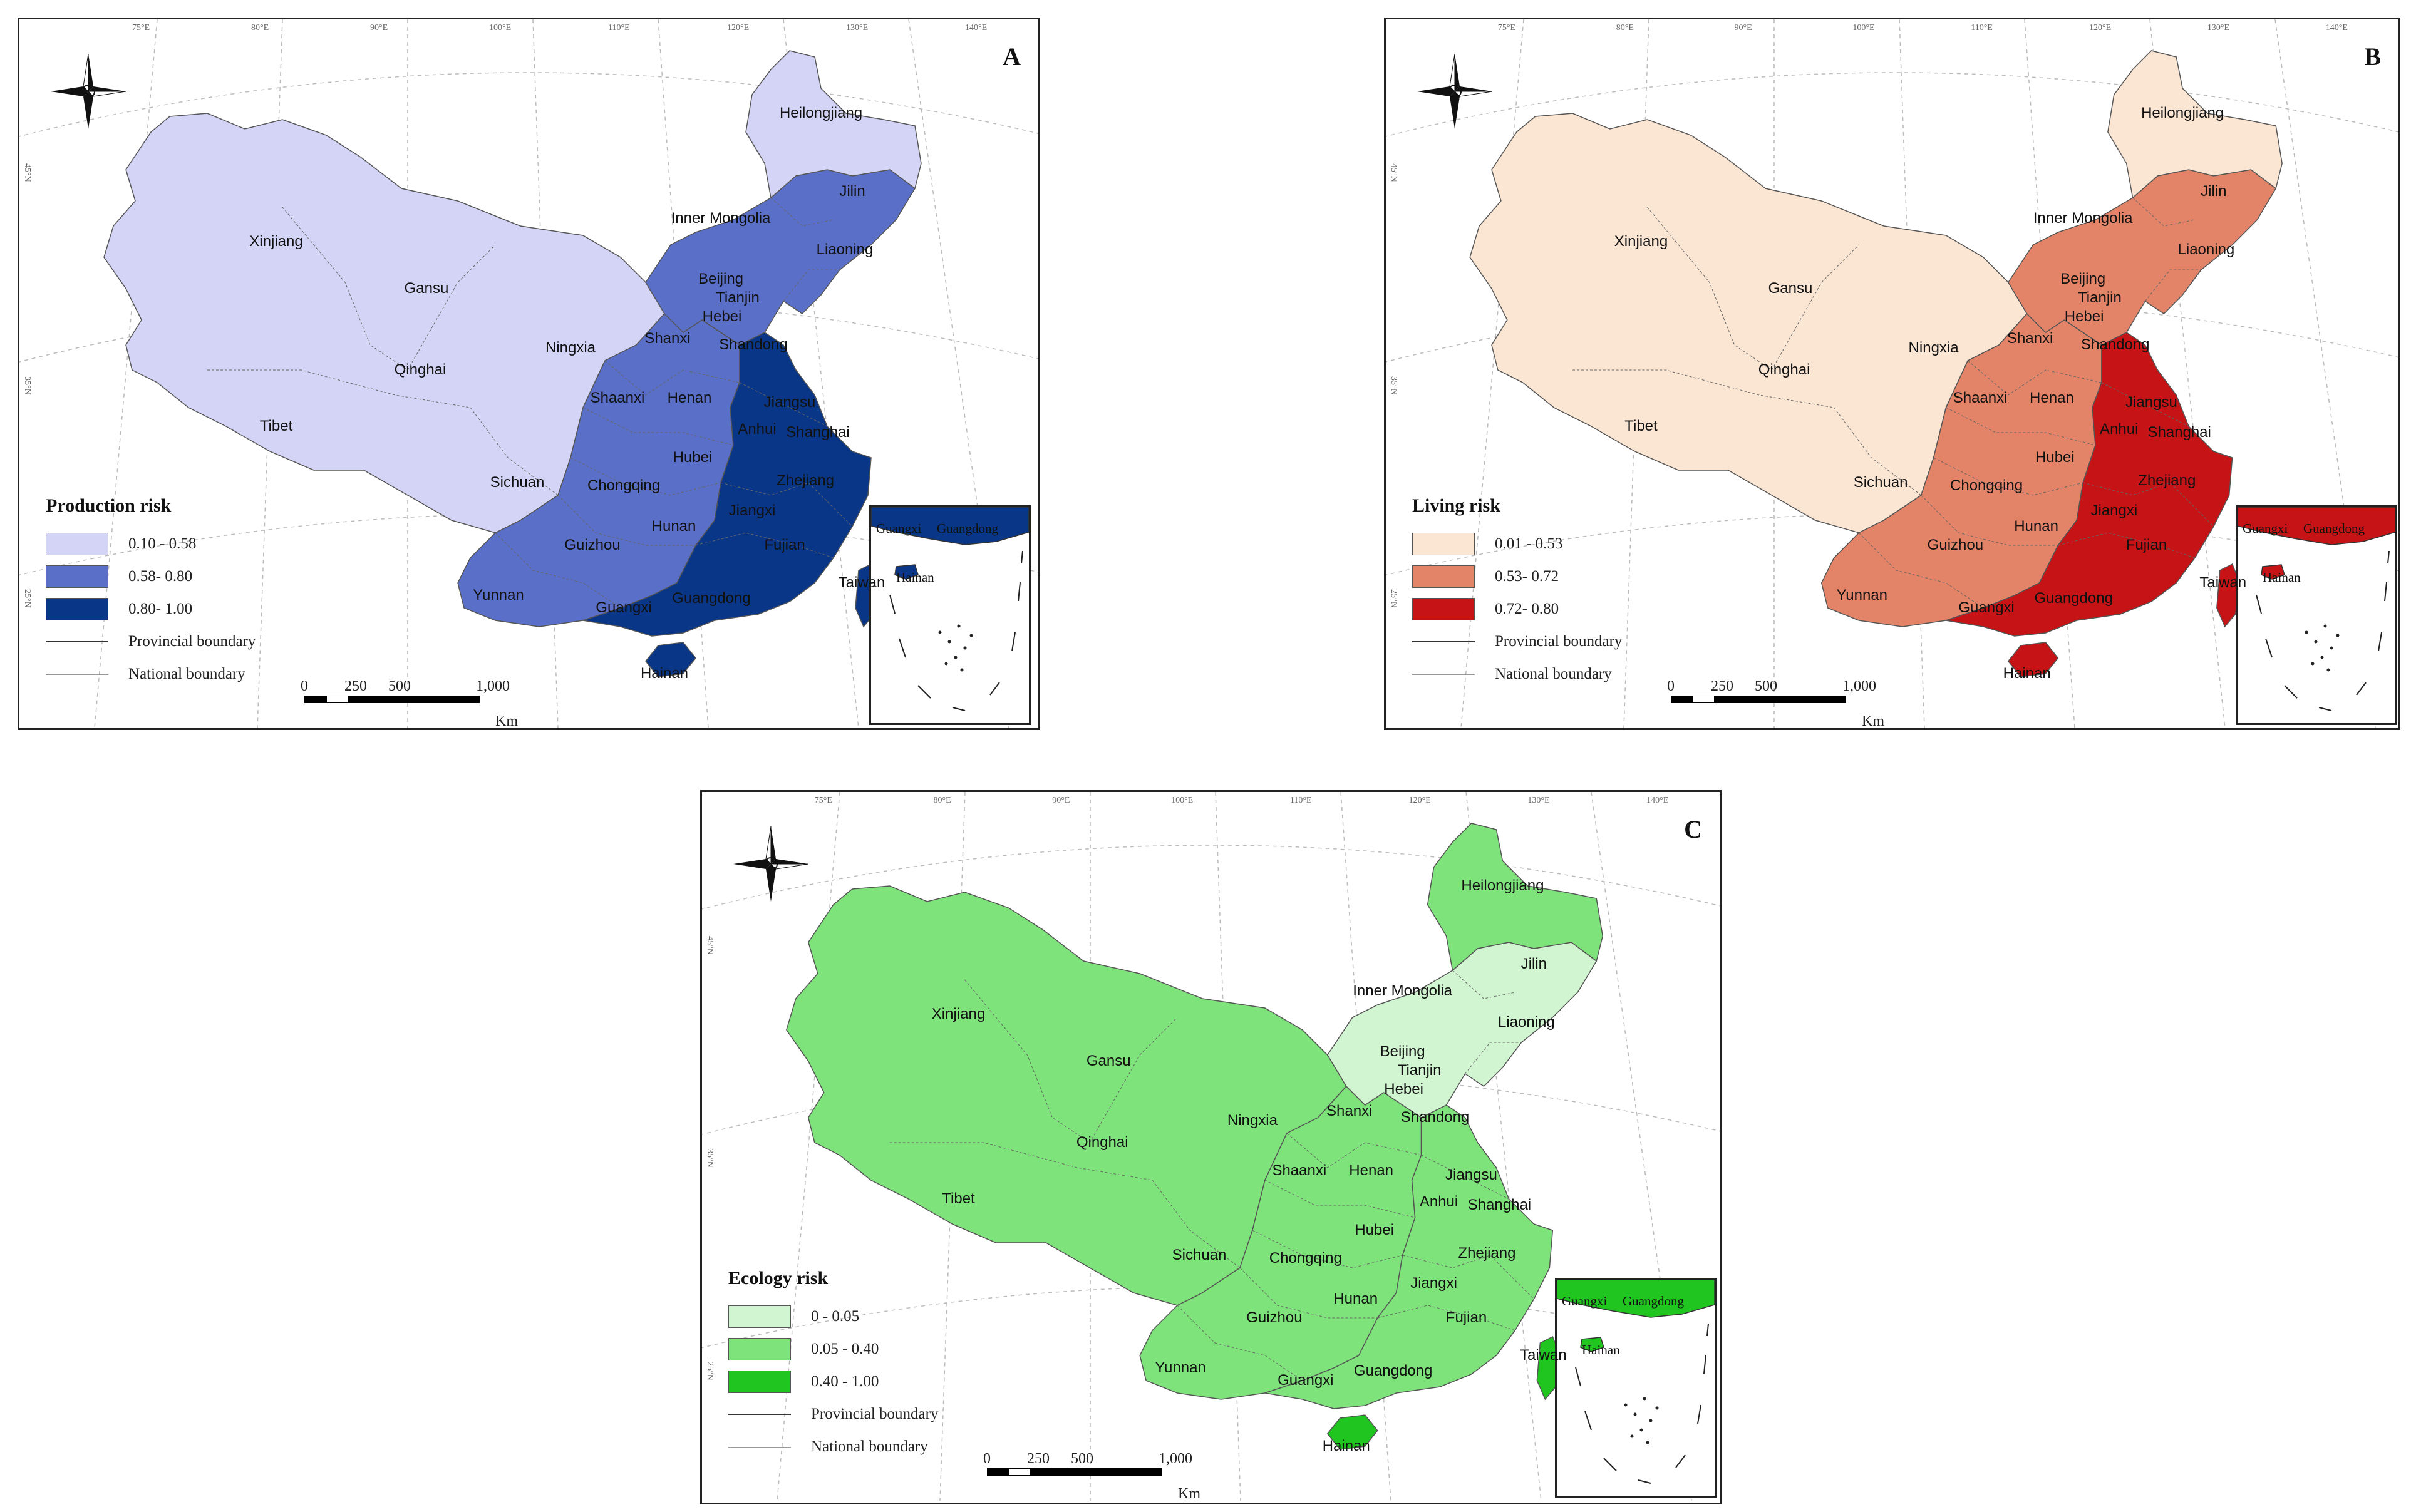 The width and height of the screenshot is (2411, 1512). I want to click on inset-label: Guangxi, so click(2265, 528).